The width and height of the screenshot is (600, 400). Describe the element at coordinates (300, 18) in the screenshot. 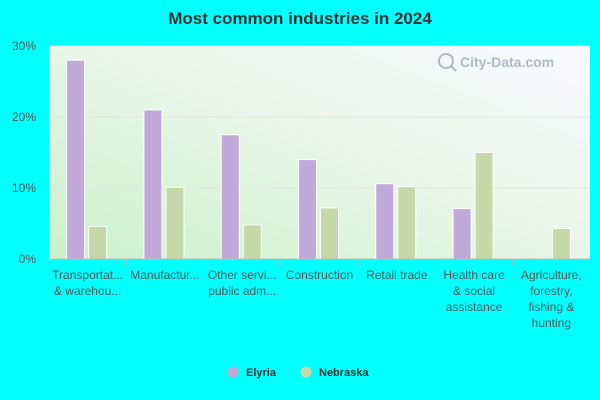

I see `chart-title: Most common industries in 2024` at that location.